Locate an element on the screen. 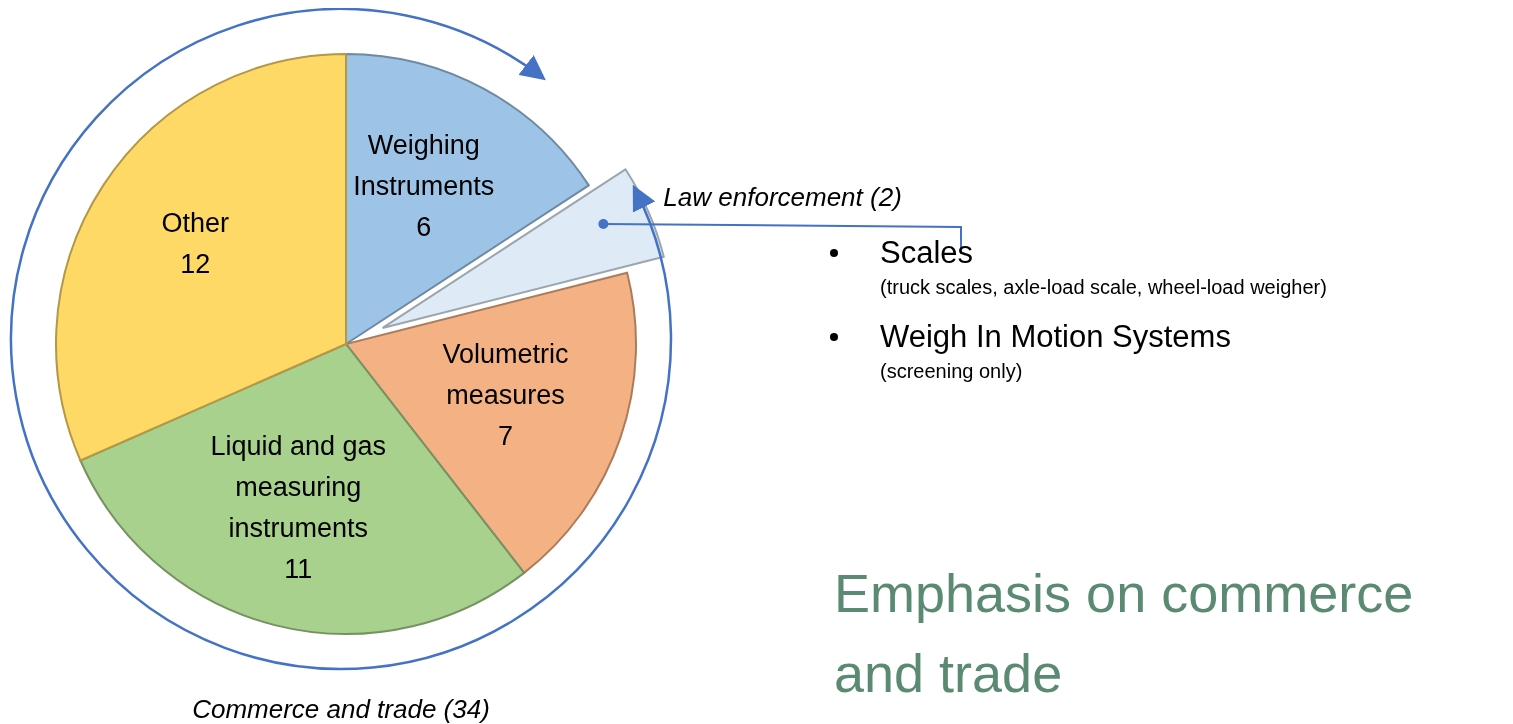  slice-label: Other is located at coordinates (195, 223).